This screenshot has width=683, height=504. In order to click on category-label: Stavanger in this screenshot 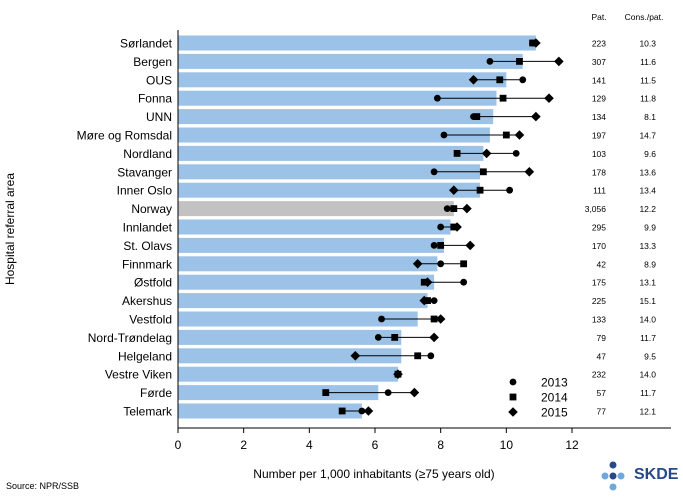, I will do `click(144, 172)`.